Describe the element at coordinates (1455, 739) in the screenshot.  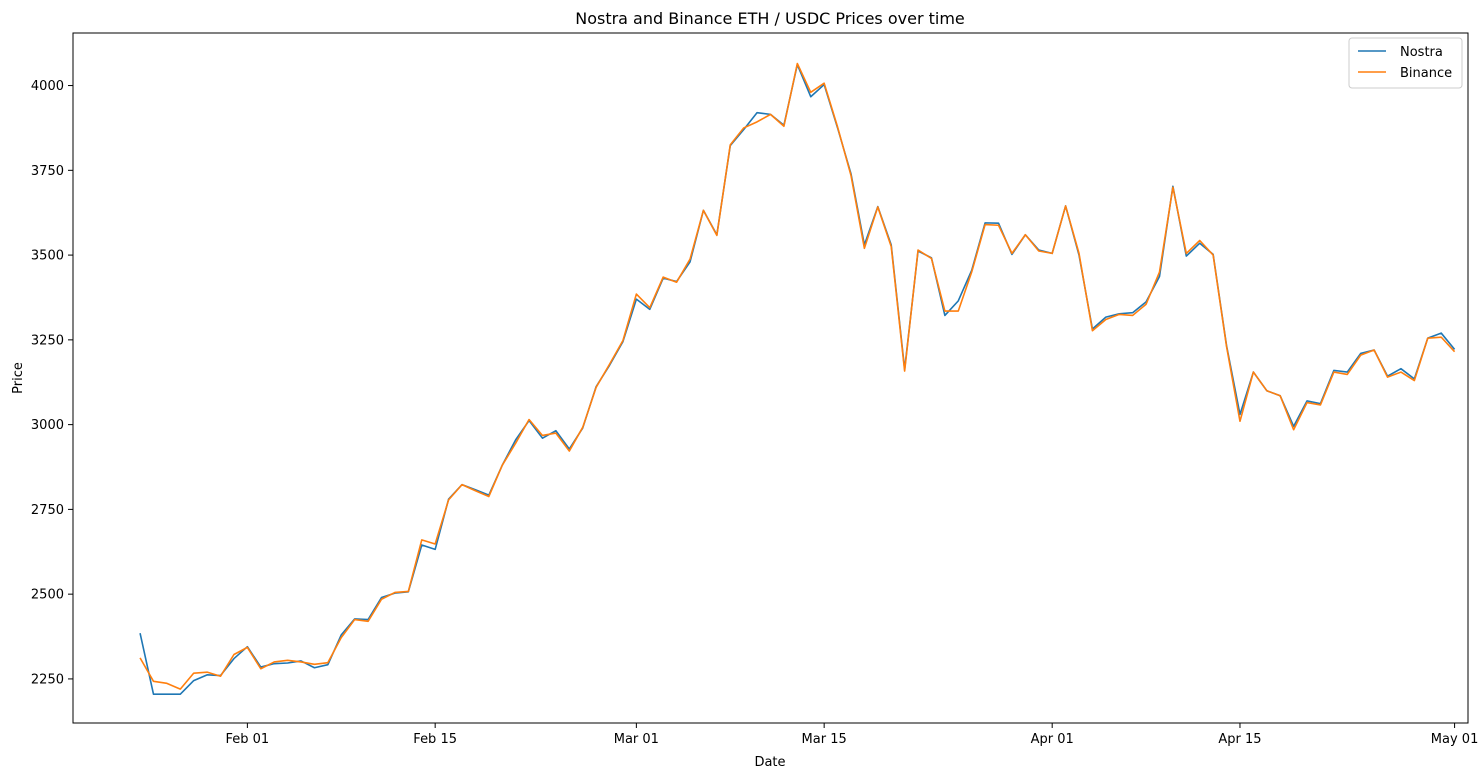
I see `x-tick-label: May 01` at that location.